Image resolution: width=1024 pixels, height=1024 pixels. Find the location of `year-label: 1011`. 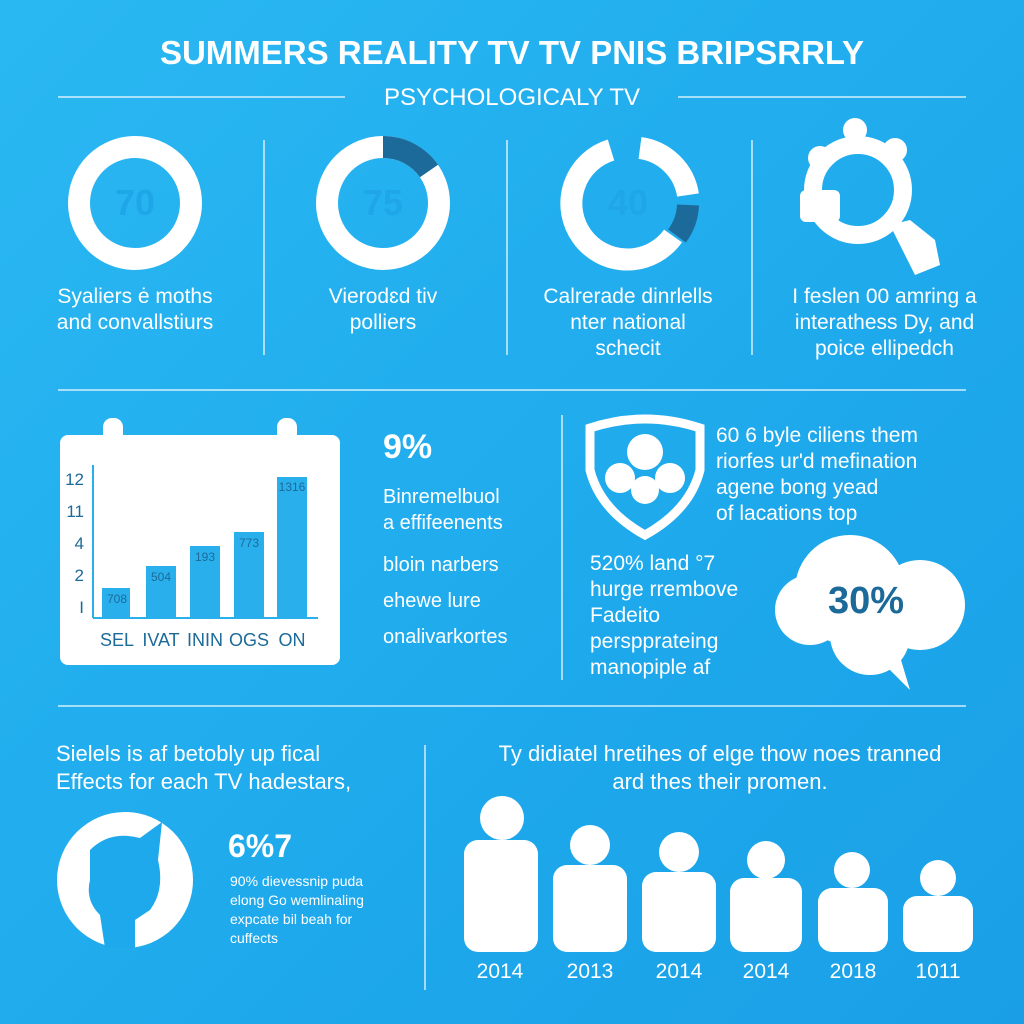

year-label: 1011 is located at coordinates (938, 971).